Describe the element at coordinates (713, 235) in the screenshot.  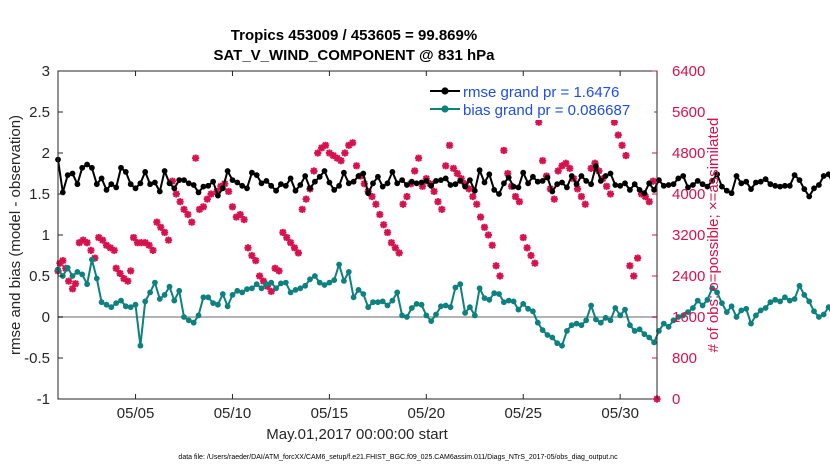
I see `y2-axis-label: # of obs: o=possible; ×=assimilated` at that location.